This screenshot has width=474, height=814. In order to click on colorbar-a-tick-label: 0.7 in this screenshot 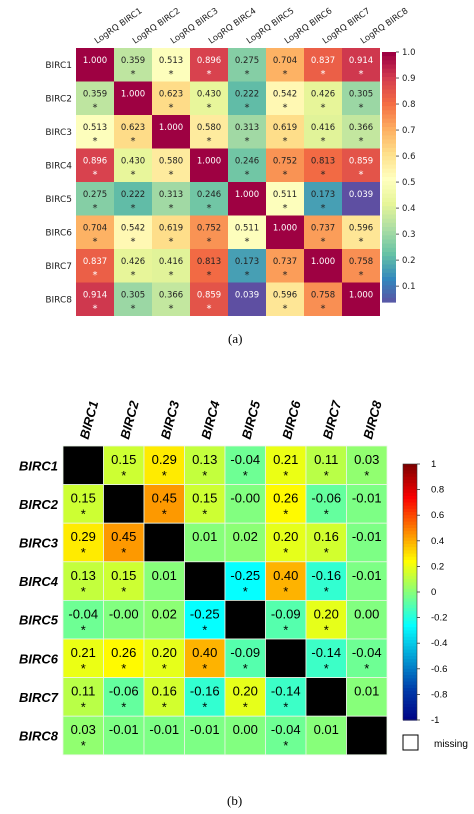, I will do `click(409, 131)`.